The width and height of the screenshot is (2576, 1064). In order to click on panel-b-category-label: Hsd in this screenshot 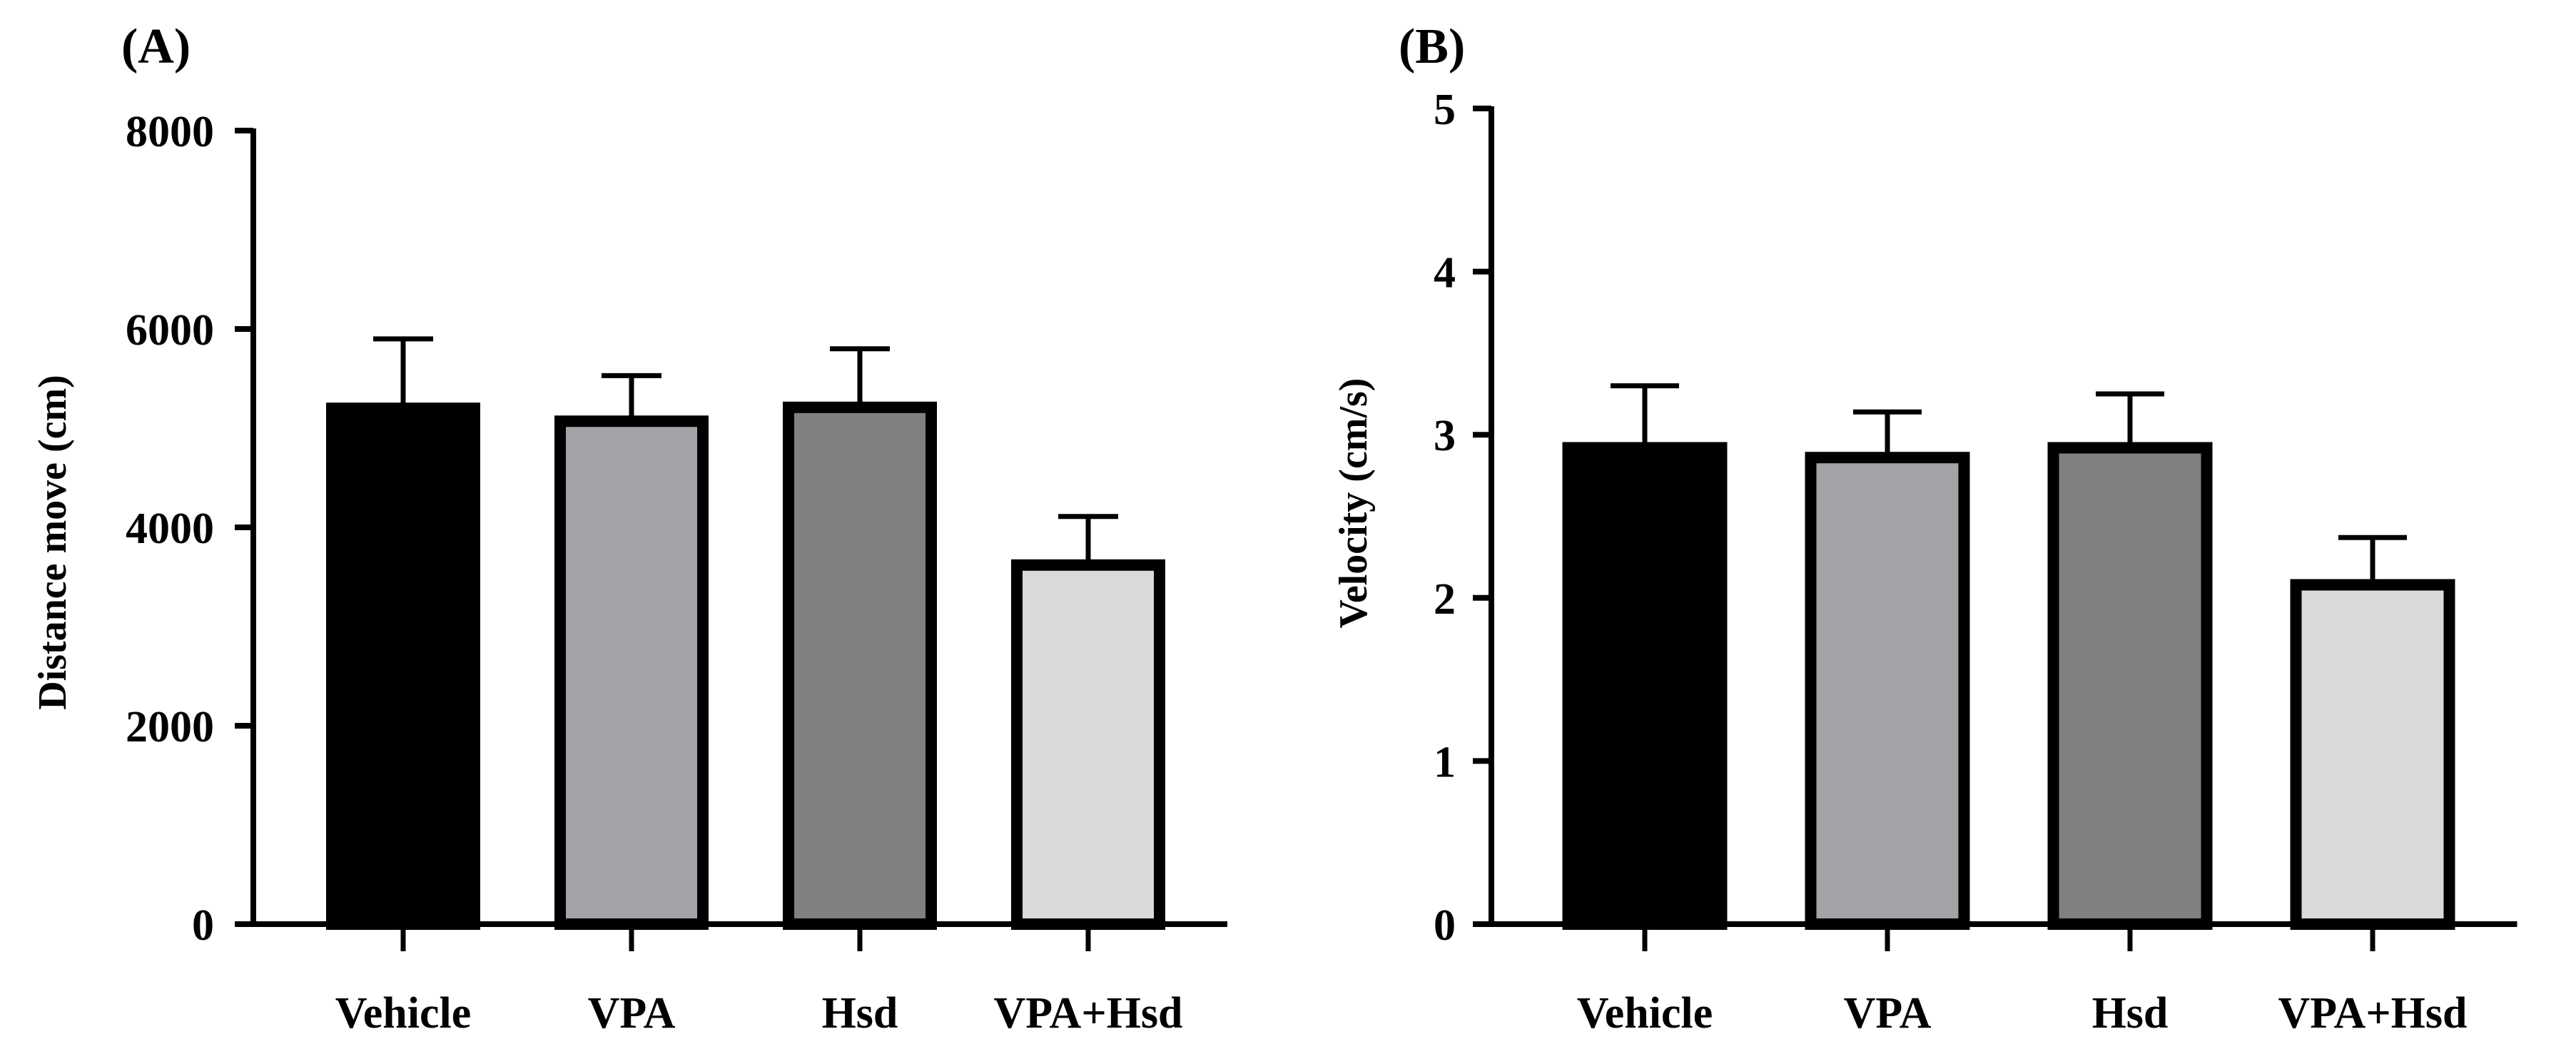, I will do `click(2130, 1013)`.